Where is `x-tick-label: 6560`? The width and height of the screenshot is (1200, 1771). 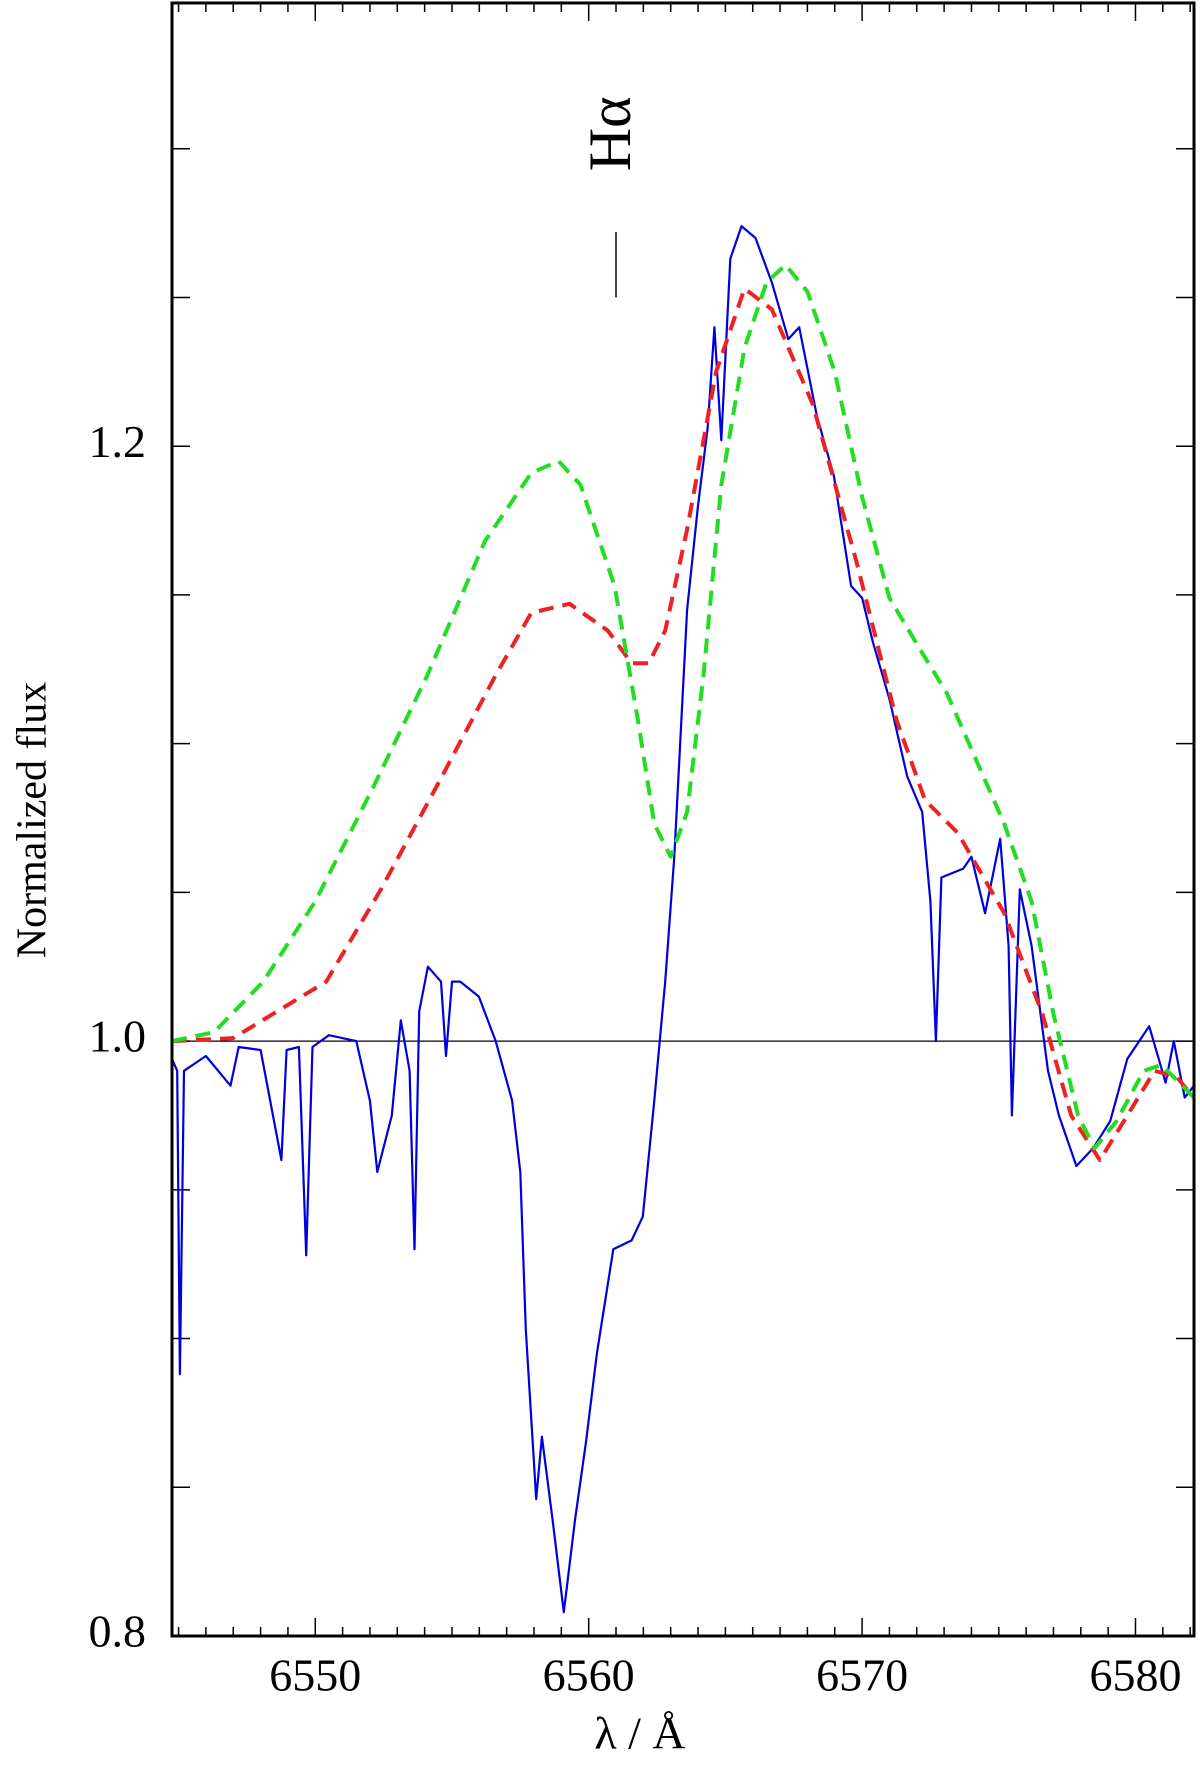
x-tick-label: 6560 is located at coordinates (589, 1675).